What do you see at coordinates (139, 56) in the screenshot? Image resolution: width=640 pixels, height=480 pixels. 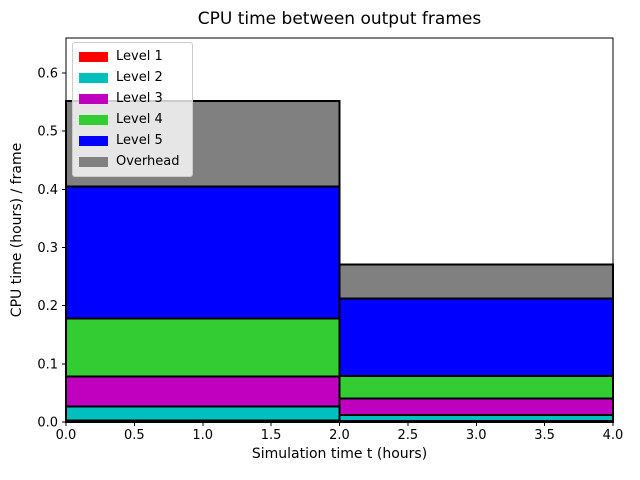 I see `legend-label-level-1: Level 1` at bounding box center [139, 56].